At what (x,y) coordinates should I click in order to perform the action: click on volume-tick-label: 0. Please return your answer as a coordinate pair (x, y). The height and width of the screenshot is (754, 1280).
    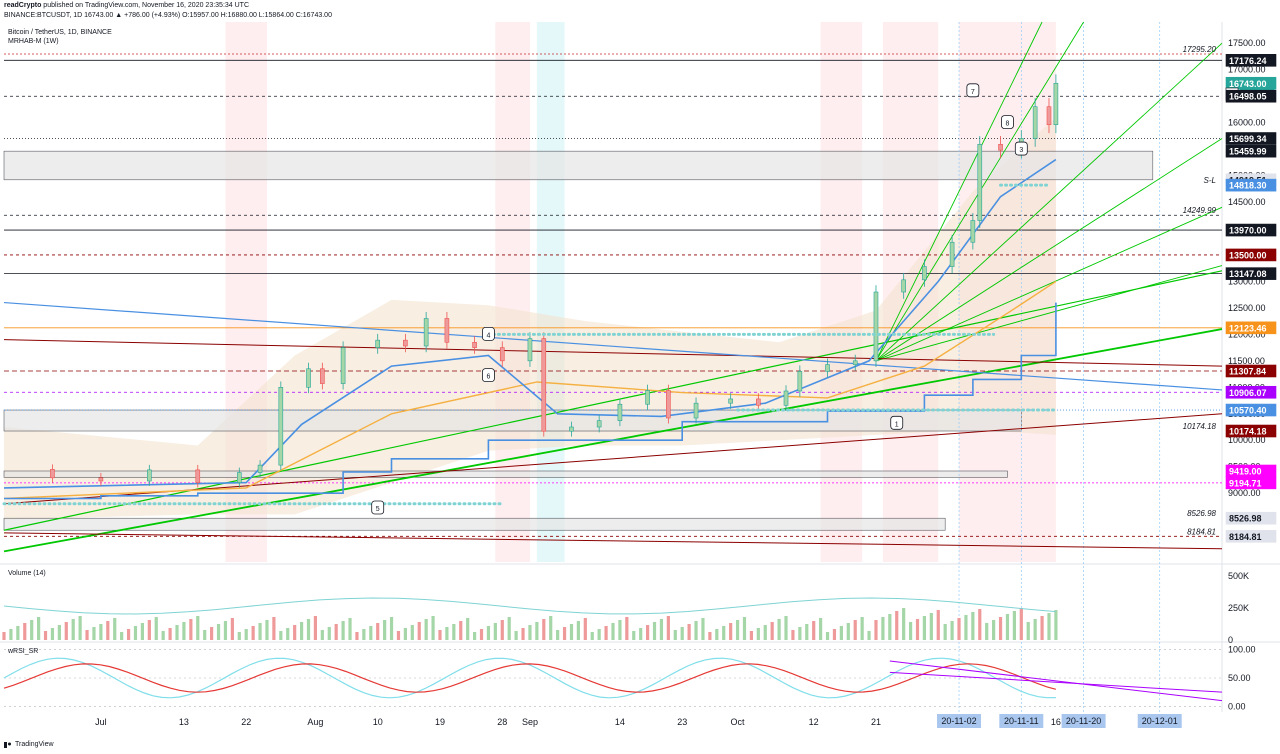
    Looking at the image, I should click on (1230, 640).